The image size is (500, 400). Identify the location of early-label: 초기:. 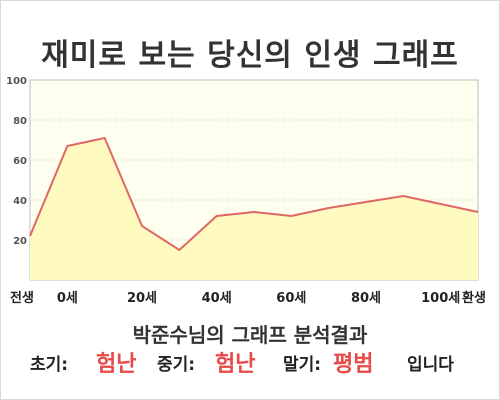
(49, 365).